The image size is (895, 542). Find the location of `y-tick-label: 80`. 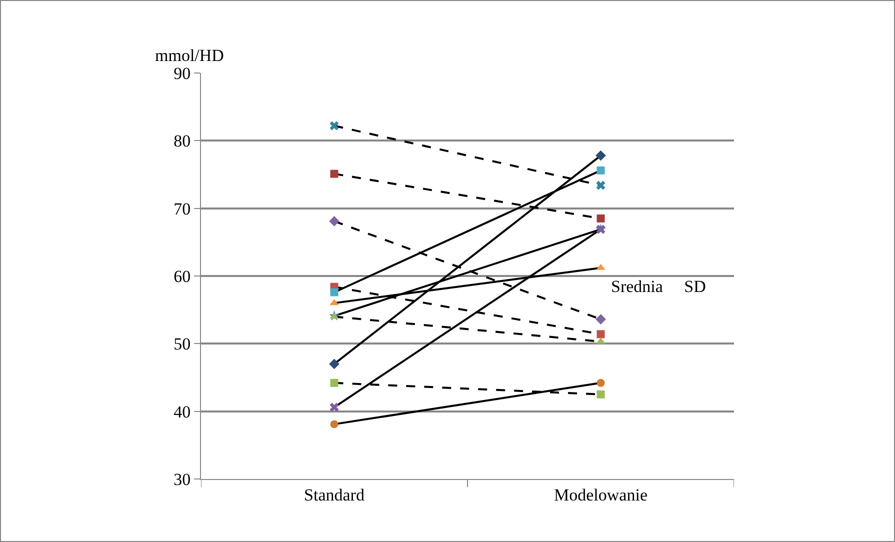

y-tick-label: 80 is located at coordinates (182, 141).